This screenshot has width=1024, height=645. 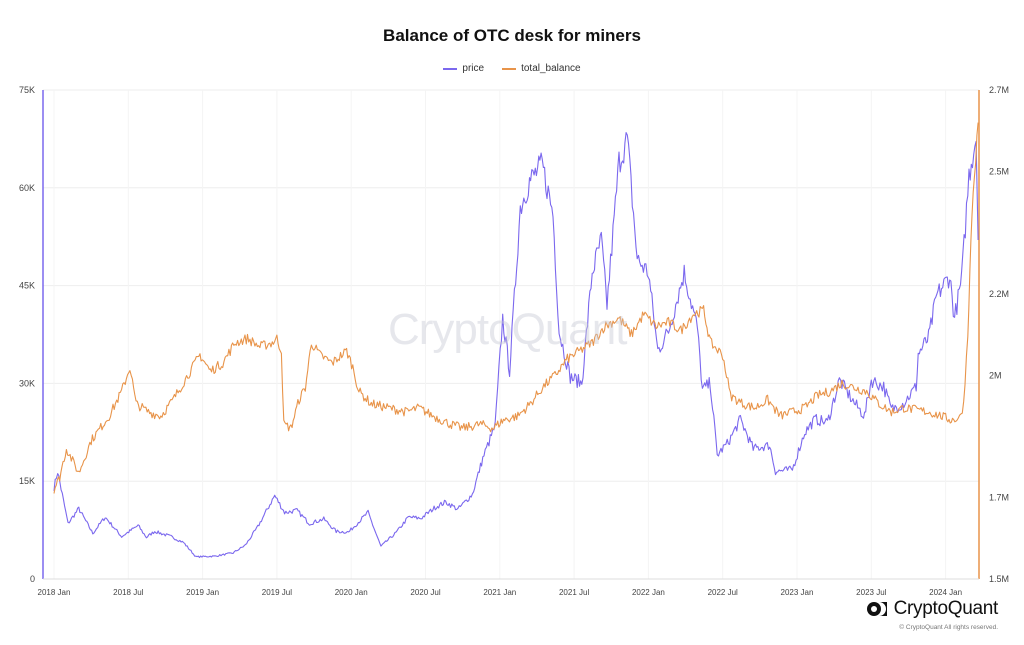 I want to click on y-left-tick-label: 0, so click(x=32, y=579).